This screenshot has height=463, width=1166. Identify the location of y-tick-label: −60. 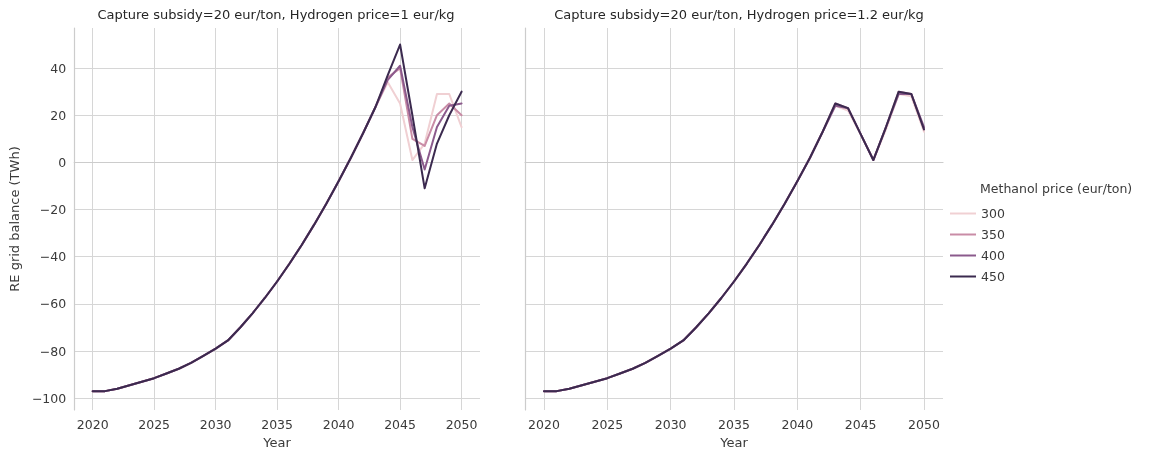
(53, 304).